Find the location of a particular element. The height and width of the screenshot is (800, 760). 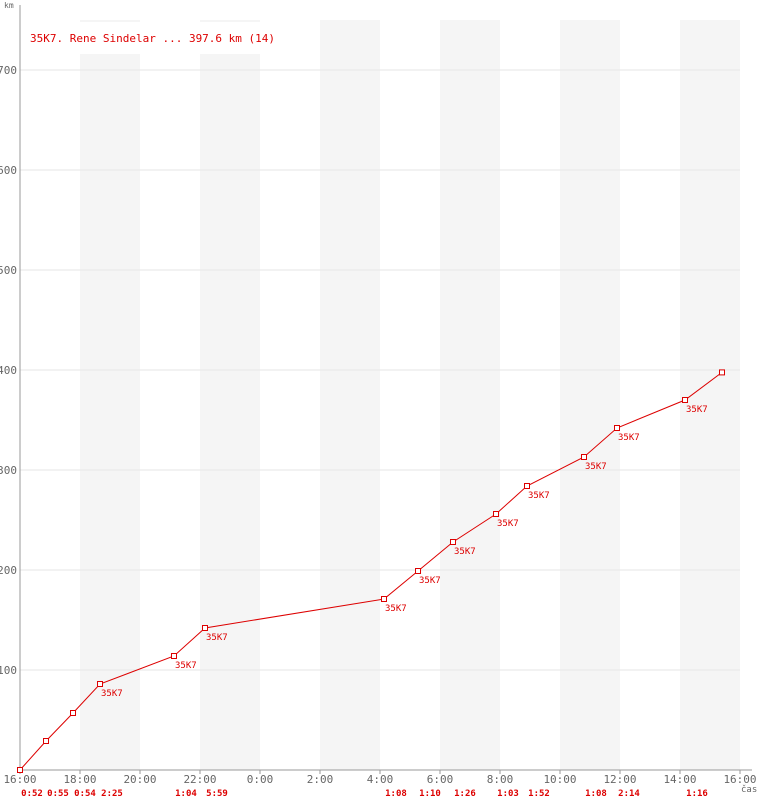

y-tick-label: 600 is located at coordinates (8, 170).